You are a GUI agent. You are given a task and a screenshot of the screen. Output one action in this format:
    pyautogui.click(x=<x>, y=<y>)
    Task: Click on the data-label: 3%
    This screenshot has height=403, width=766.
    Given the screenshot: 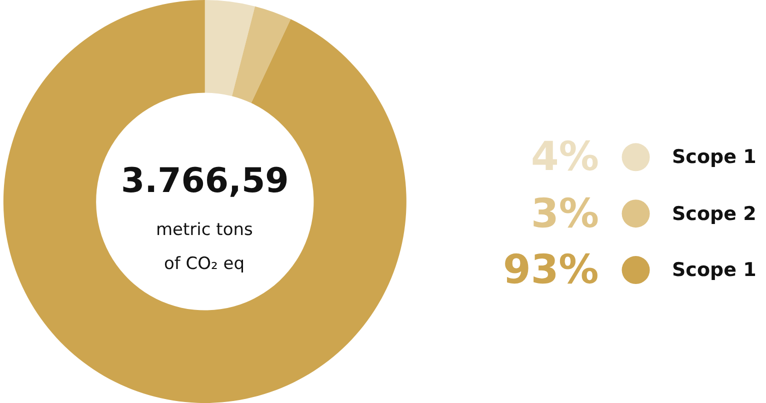 What is the action you would take?
    pyautogui.click(x=565, y=214)
    